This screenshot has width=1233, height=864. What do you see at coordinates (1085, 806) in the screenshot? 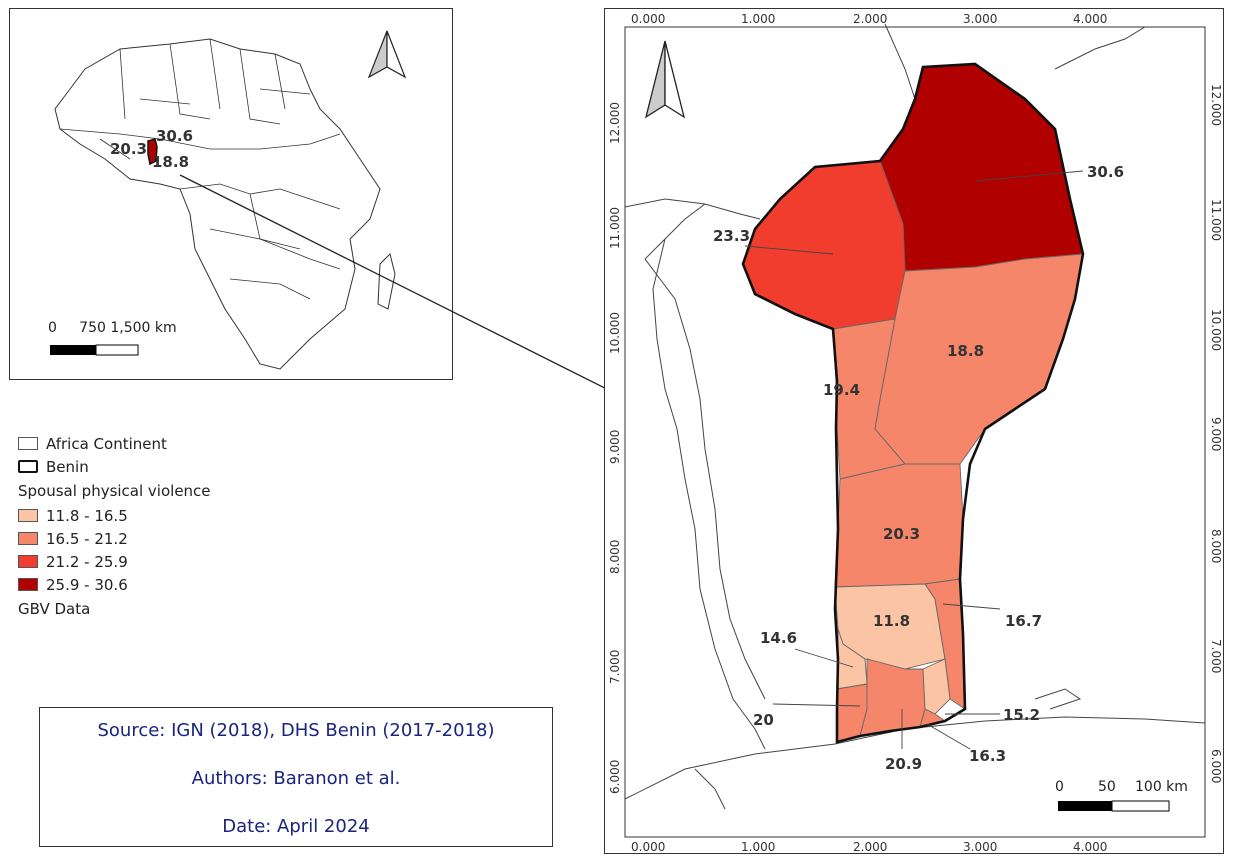
I see `scalebar-dark` at bounding box center [1085, 806].